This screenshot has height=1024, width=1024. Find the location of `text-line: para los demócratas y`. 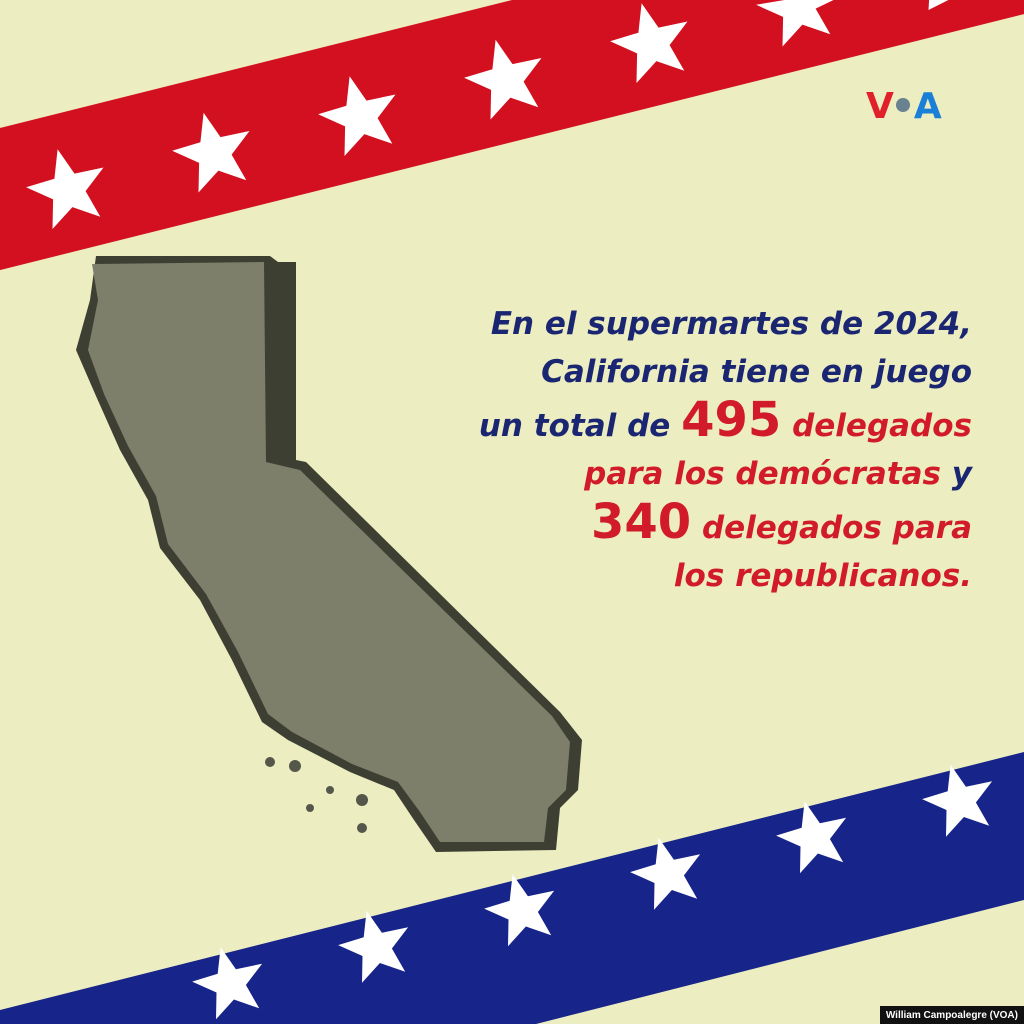

text-line: para los demócratas y is located at coordinates (725, 474).